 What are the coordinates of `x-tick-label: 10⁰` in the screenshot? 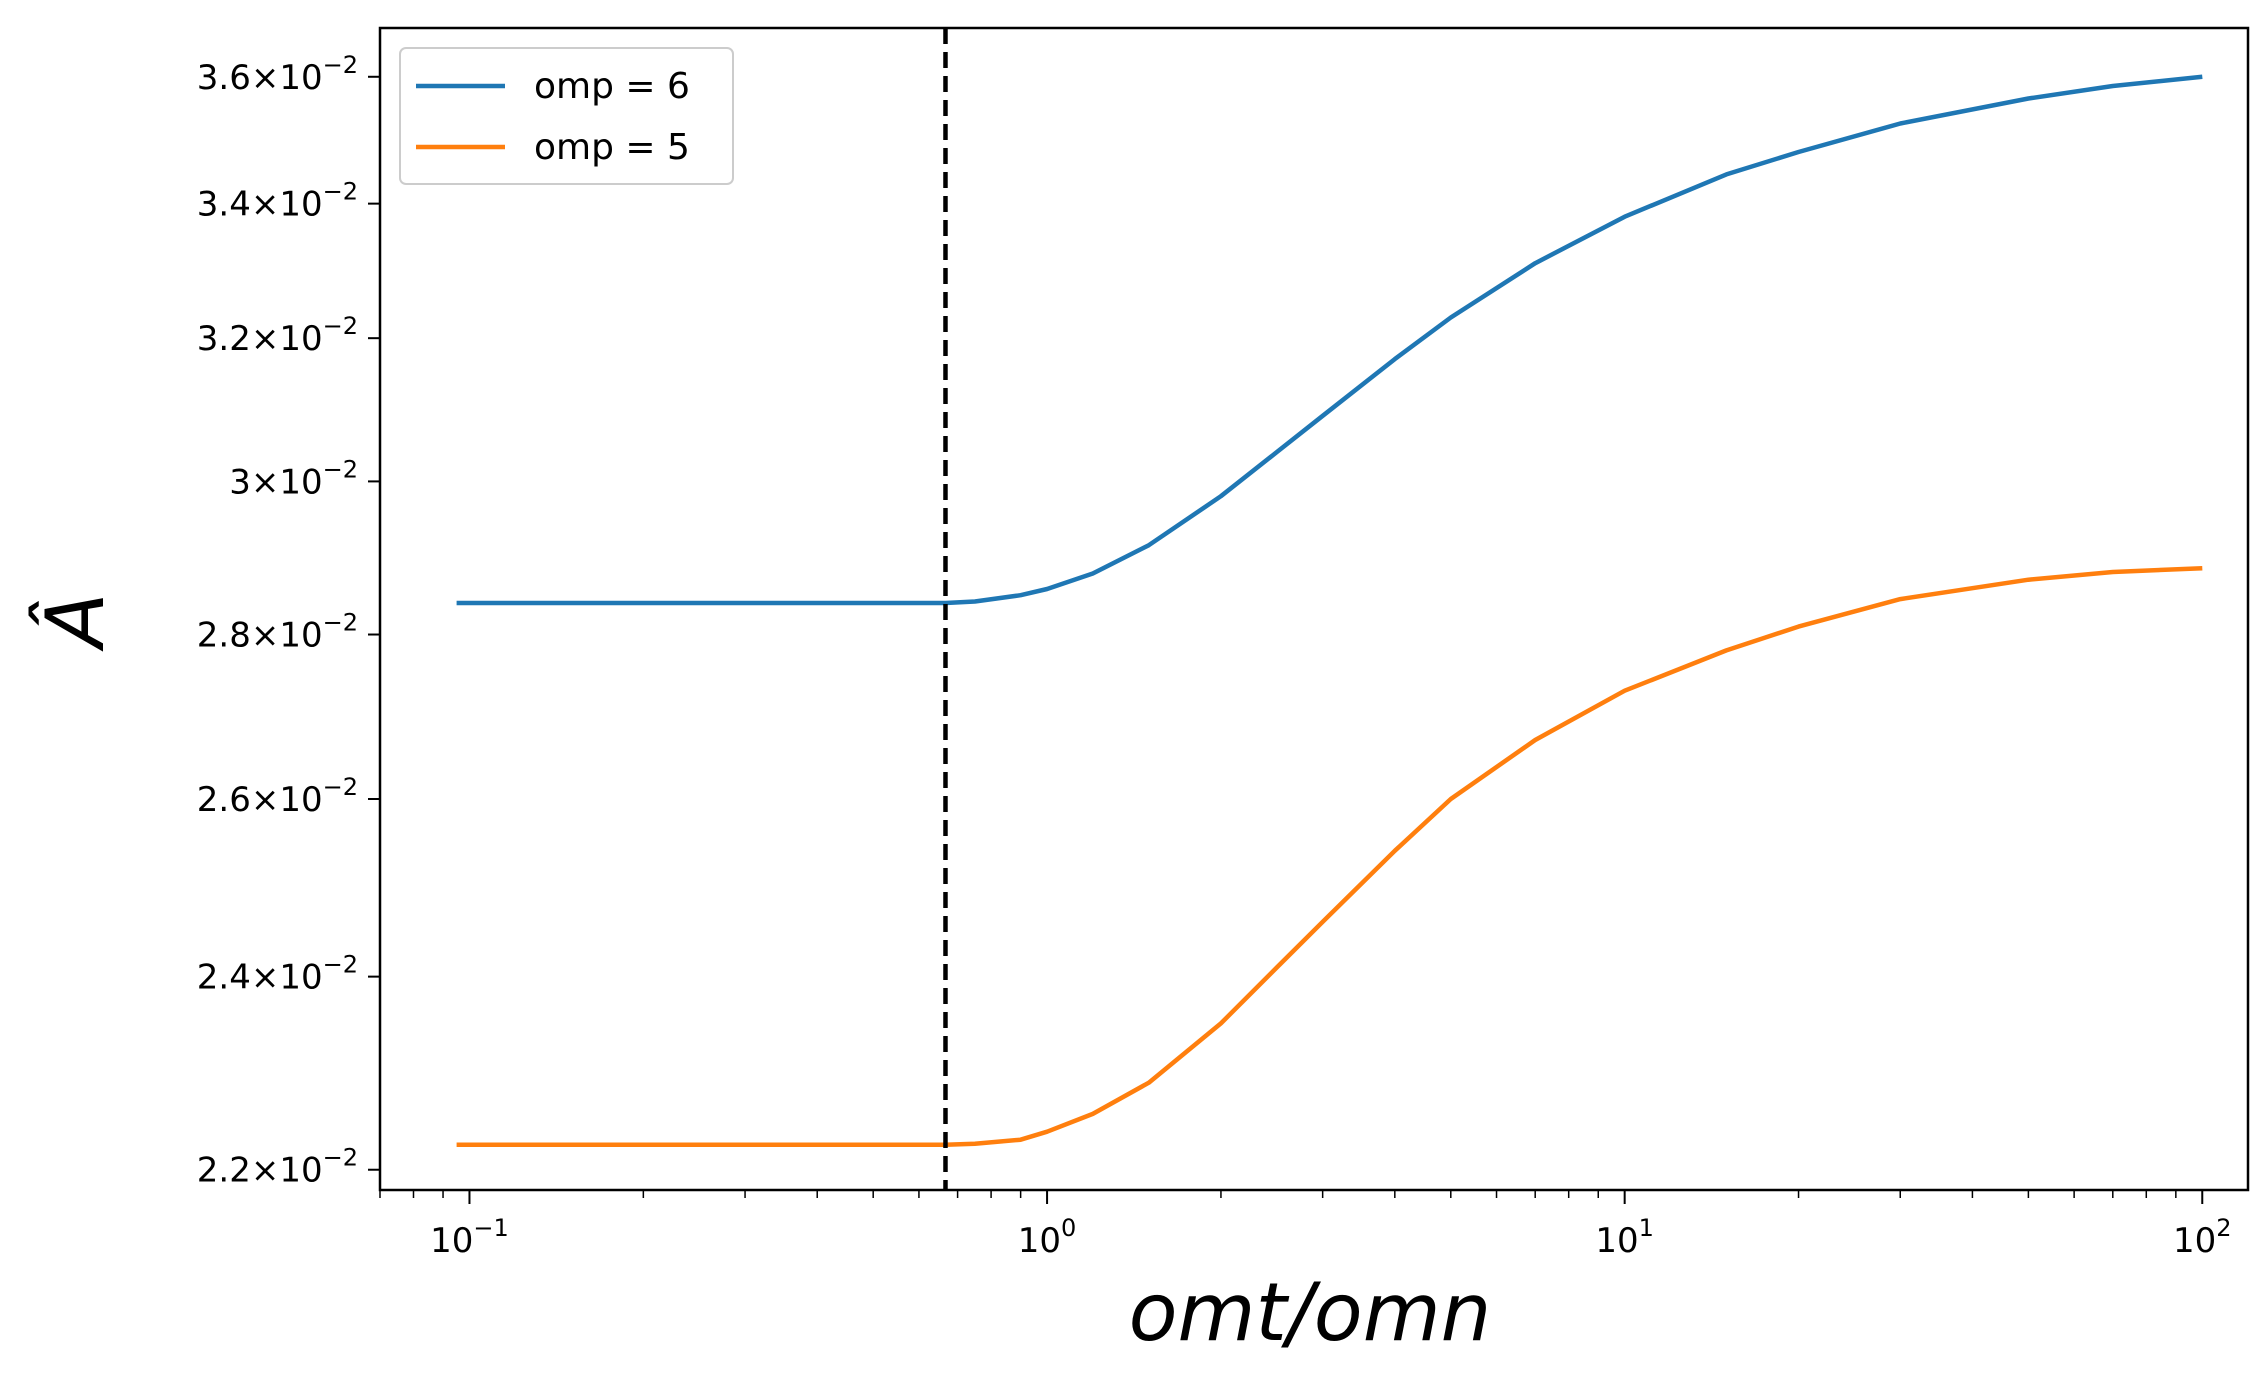 It's located at (1047, 1237).